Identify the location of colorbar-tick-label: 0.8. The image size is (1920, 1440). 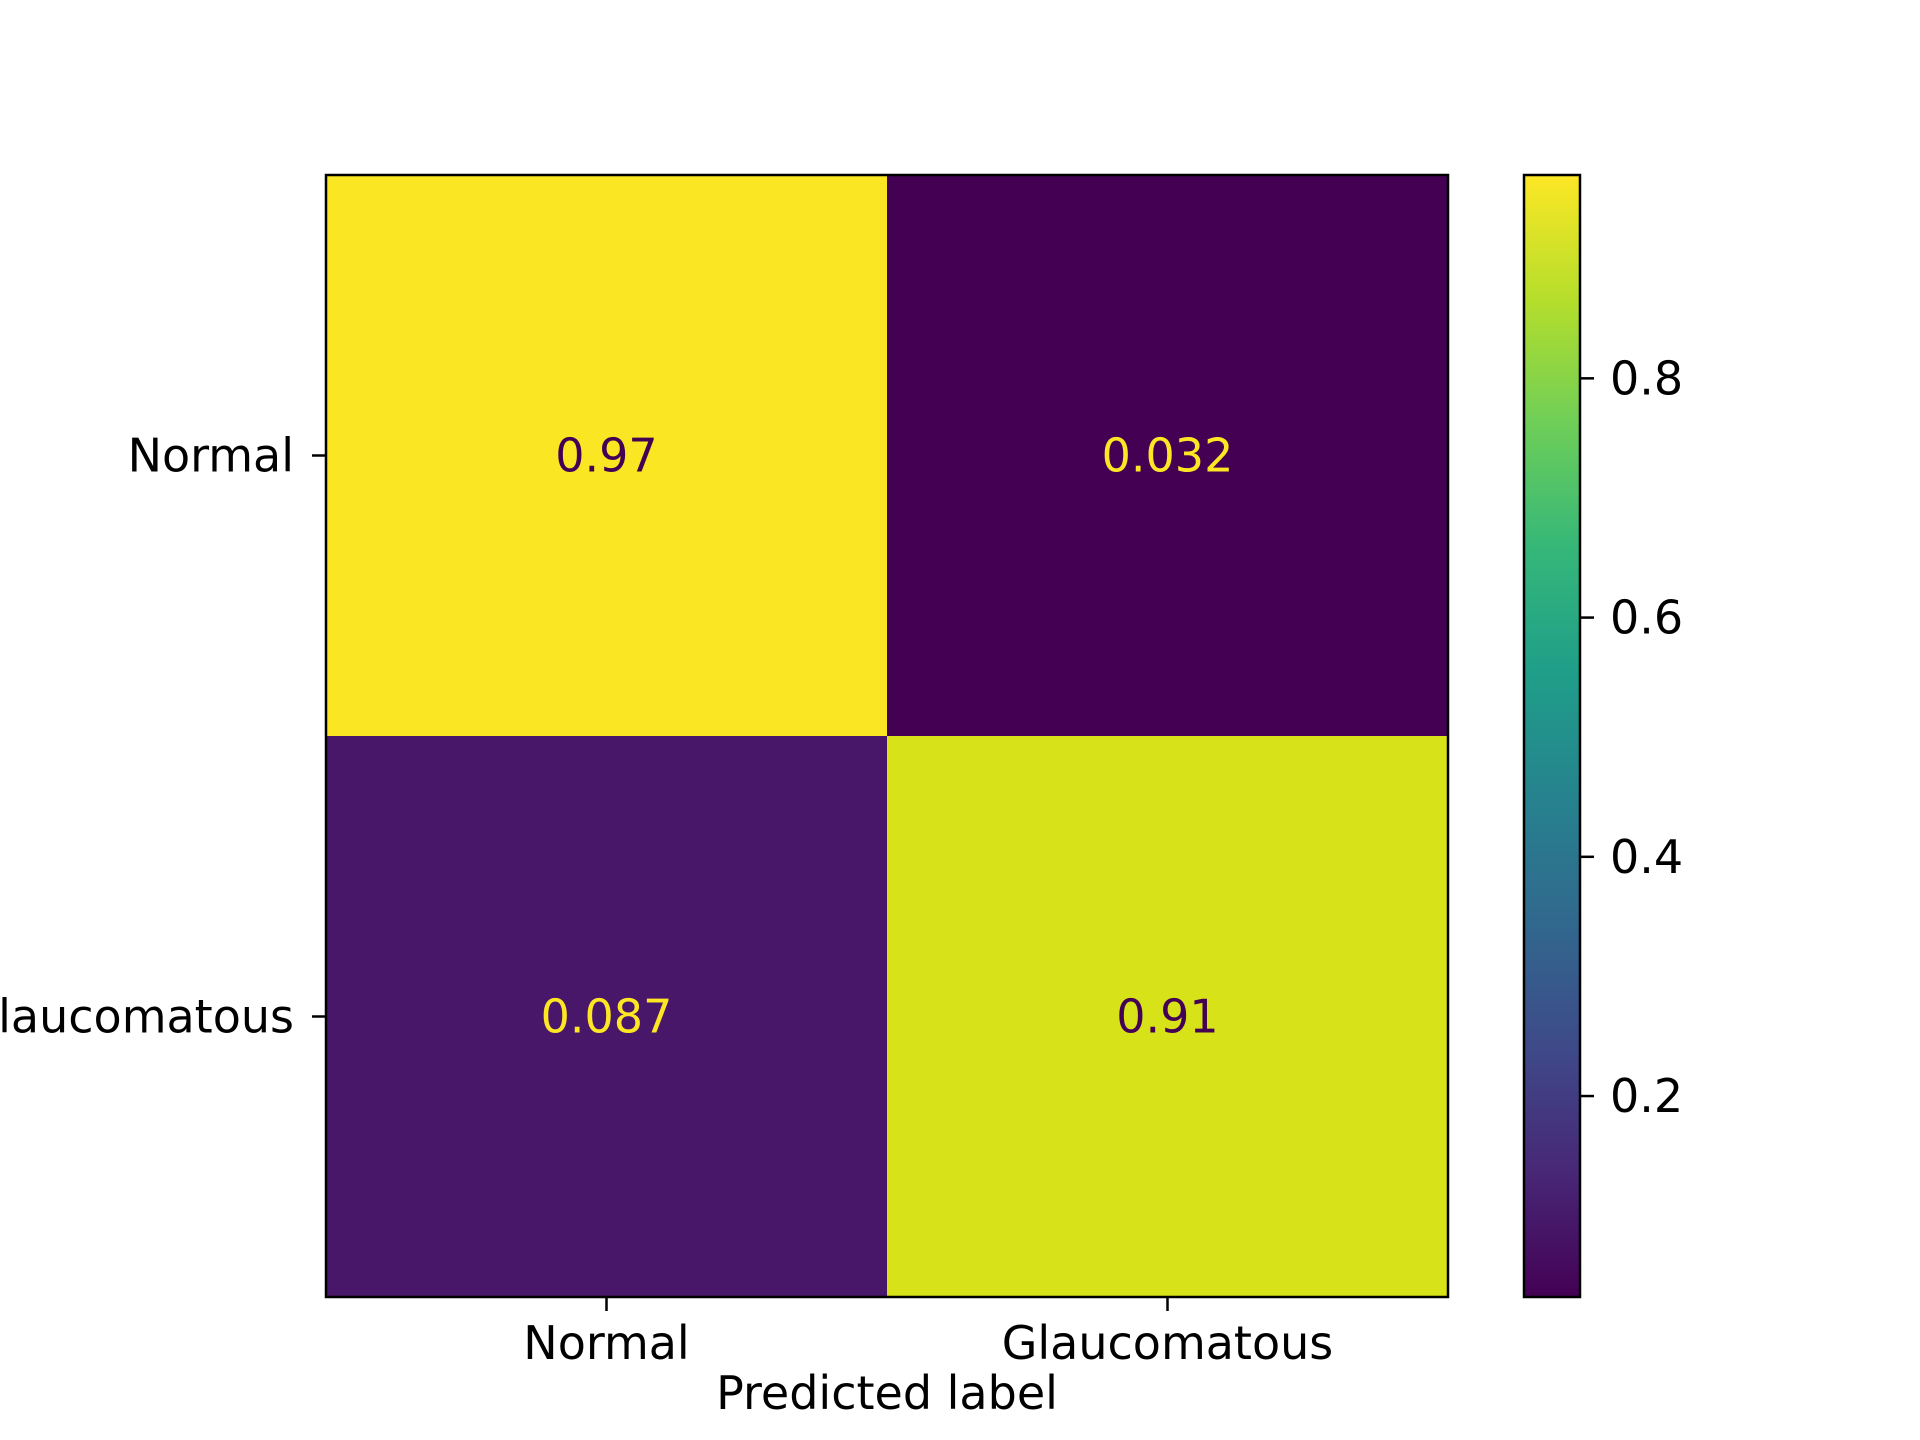
(1646, 378).